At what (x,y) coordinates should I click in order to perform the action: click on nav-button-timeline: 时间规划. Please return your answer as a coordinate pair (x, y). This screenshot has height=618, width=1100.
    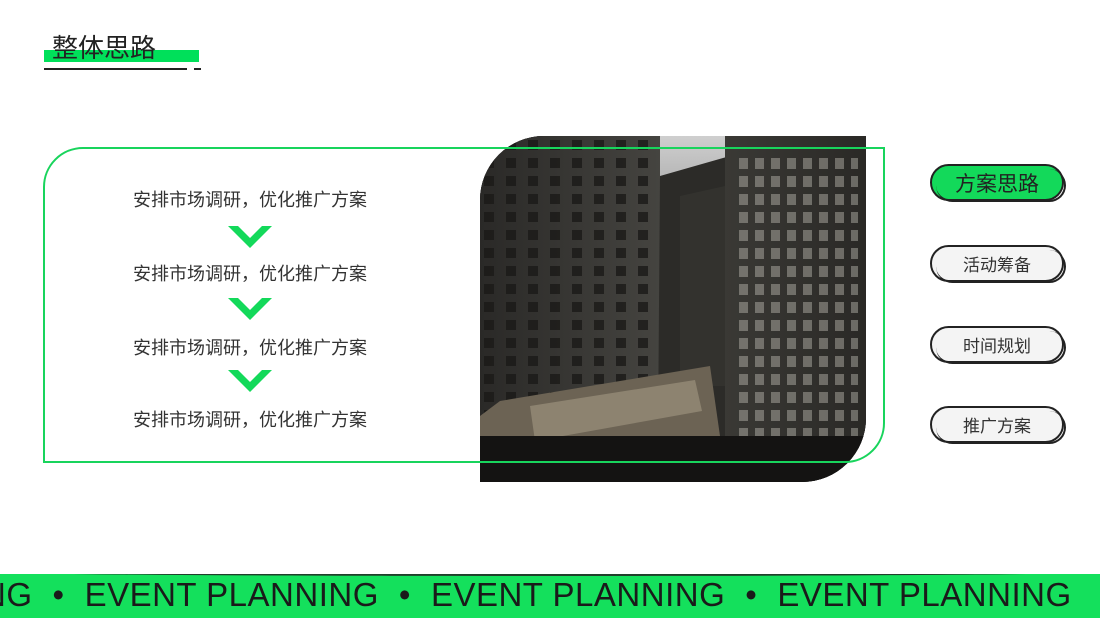
    Looking at the image, I should click on (998, 345).